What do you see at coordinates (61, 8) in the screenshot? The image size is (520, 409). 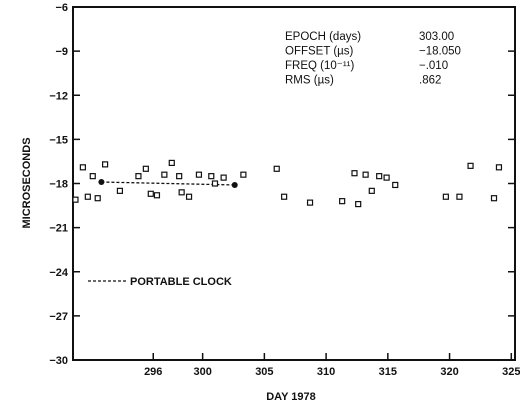 I see `y-tick-label: −6` at bounding box center [61, 8].